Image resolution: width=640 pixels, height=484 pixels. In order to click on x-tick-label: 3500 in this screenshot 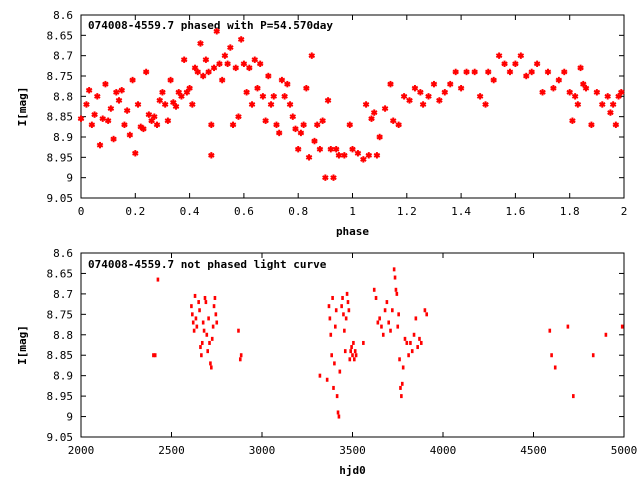, I will do `click(352, 450)`.